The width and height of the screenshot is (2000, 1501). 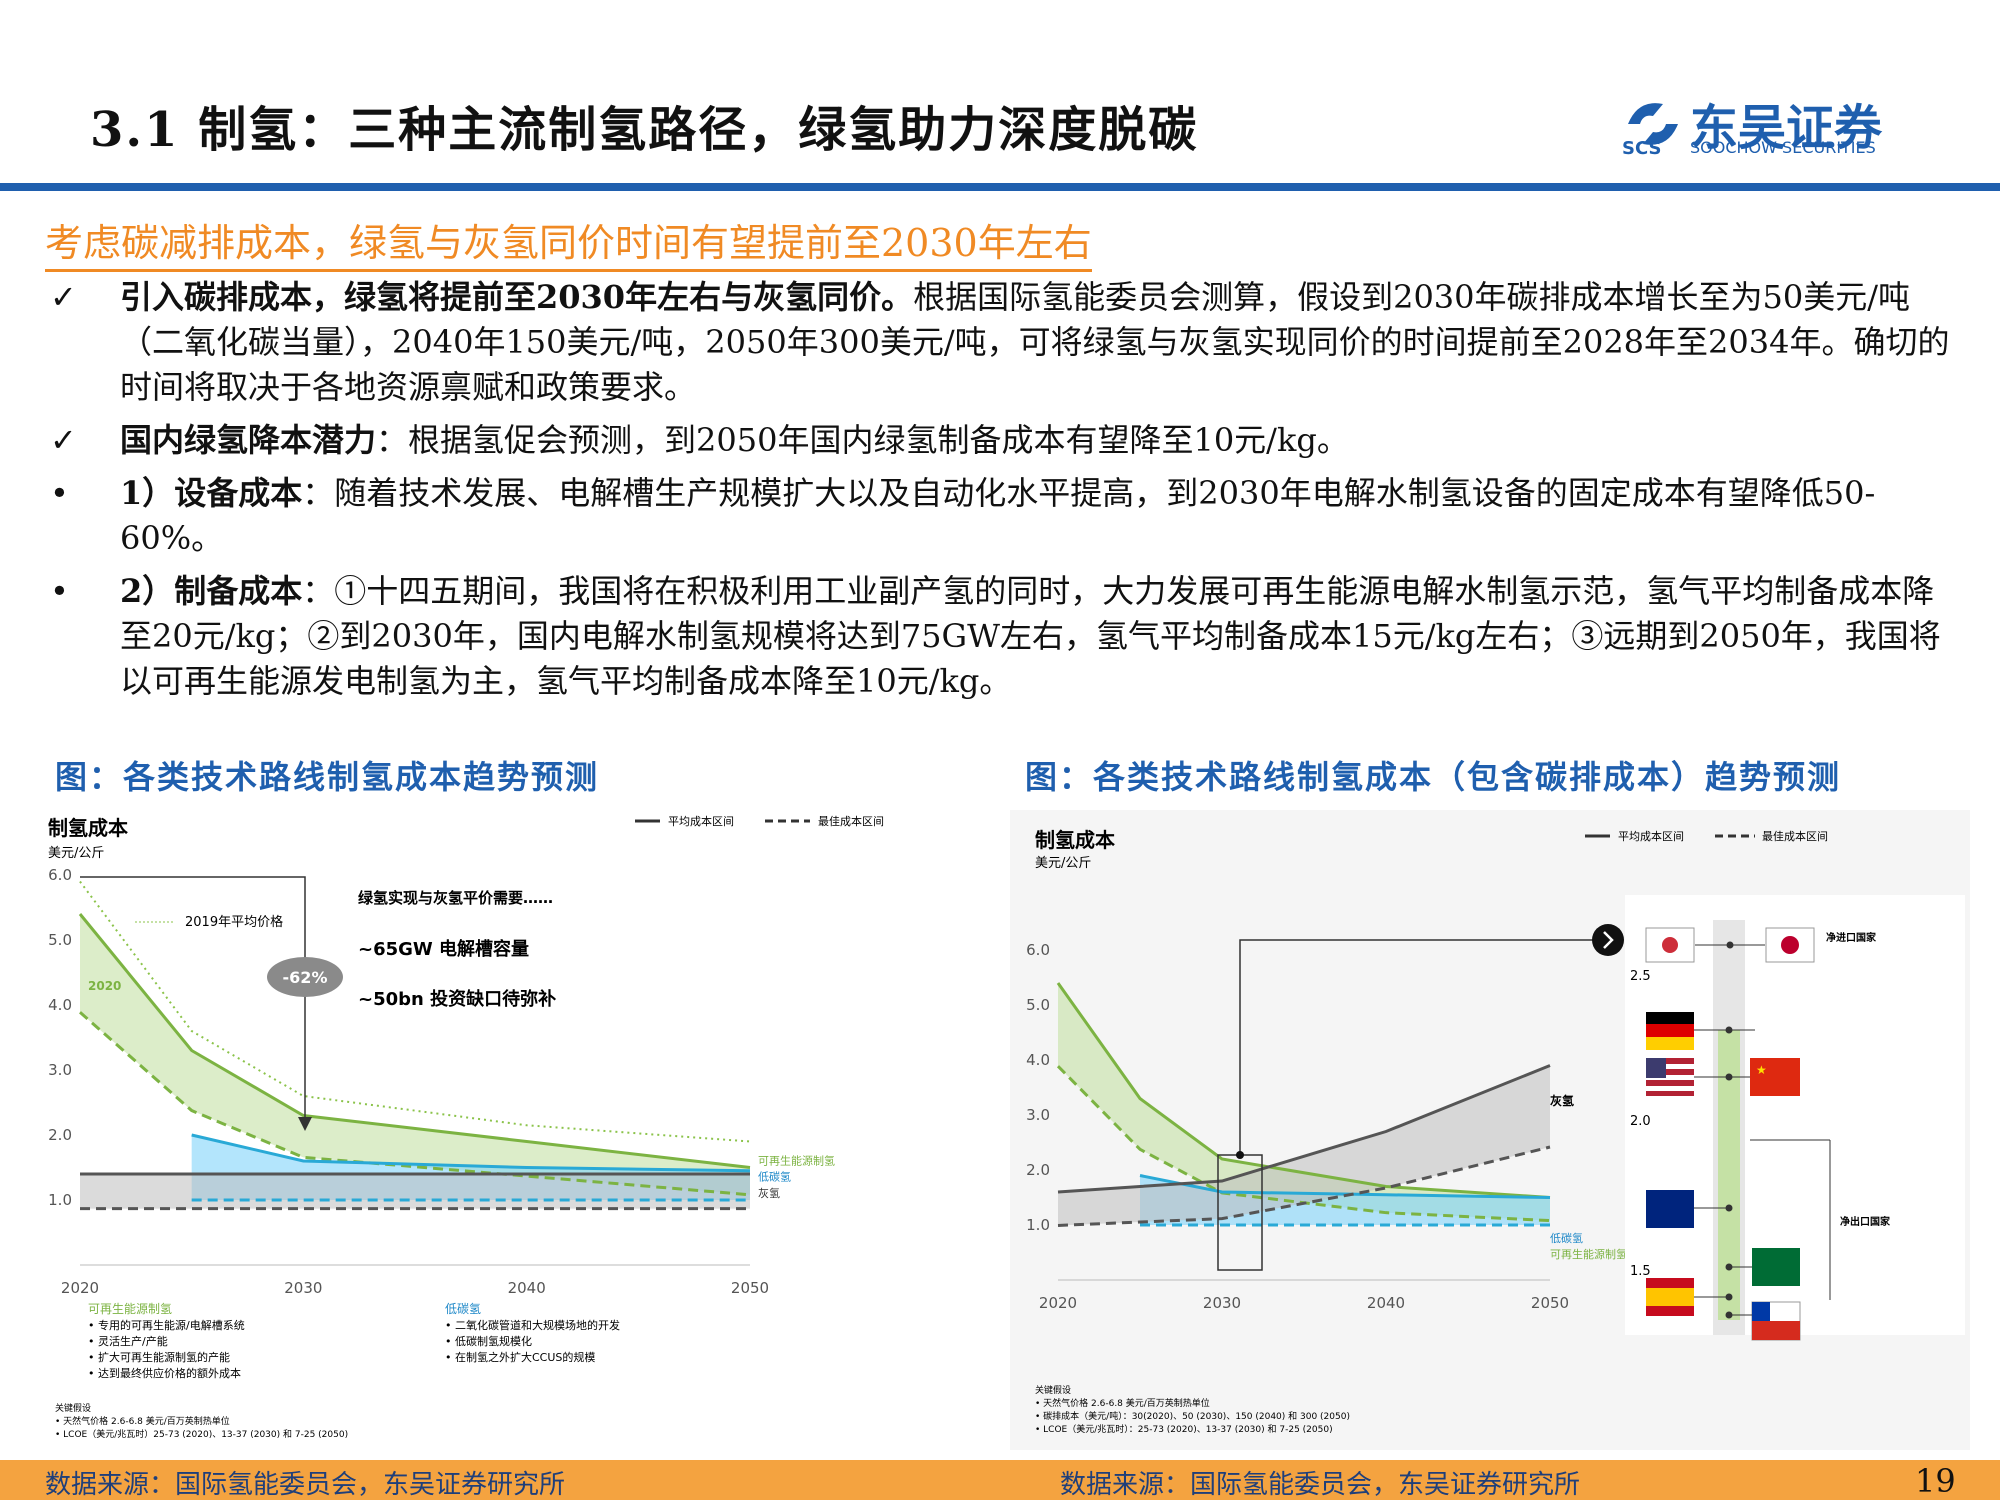 I want to click on y-tick-label: 1.0, so click(x=1038, y=1225).